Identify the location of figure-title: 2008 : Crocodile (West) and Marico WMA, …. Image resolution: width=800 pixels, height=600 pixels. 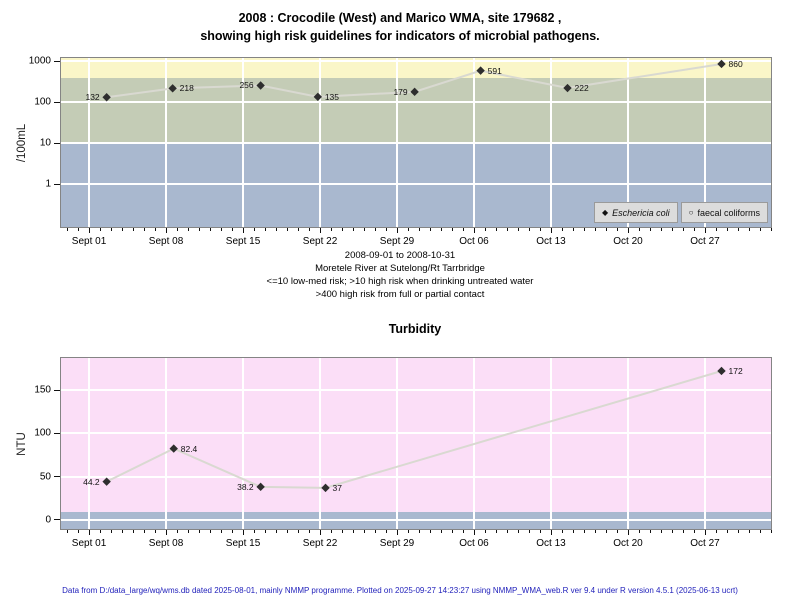
(400, 27).